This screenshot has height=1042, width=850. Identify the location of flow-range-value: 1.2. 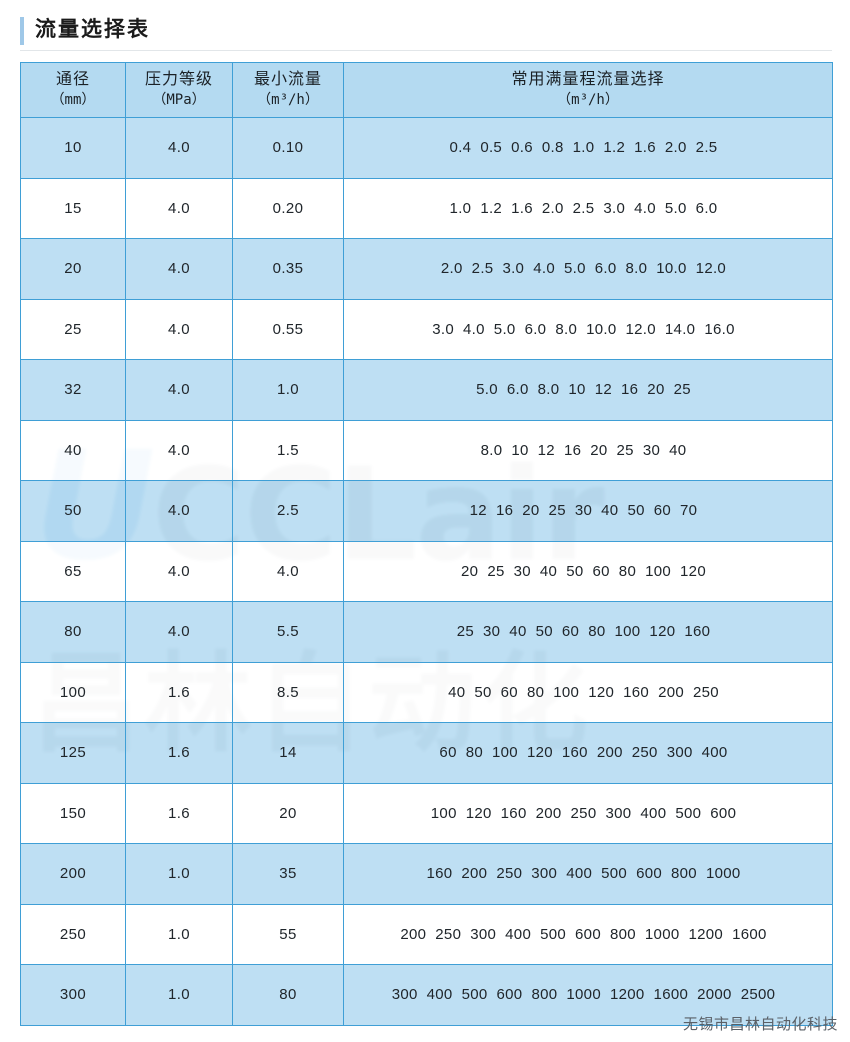
(614, 148).